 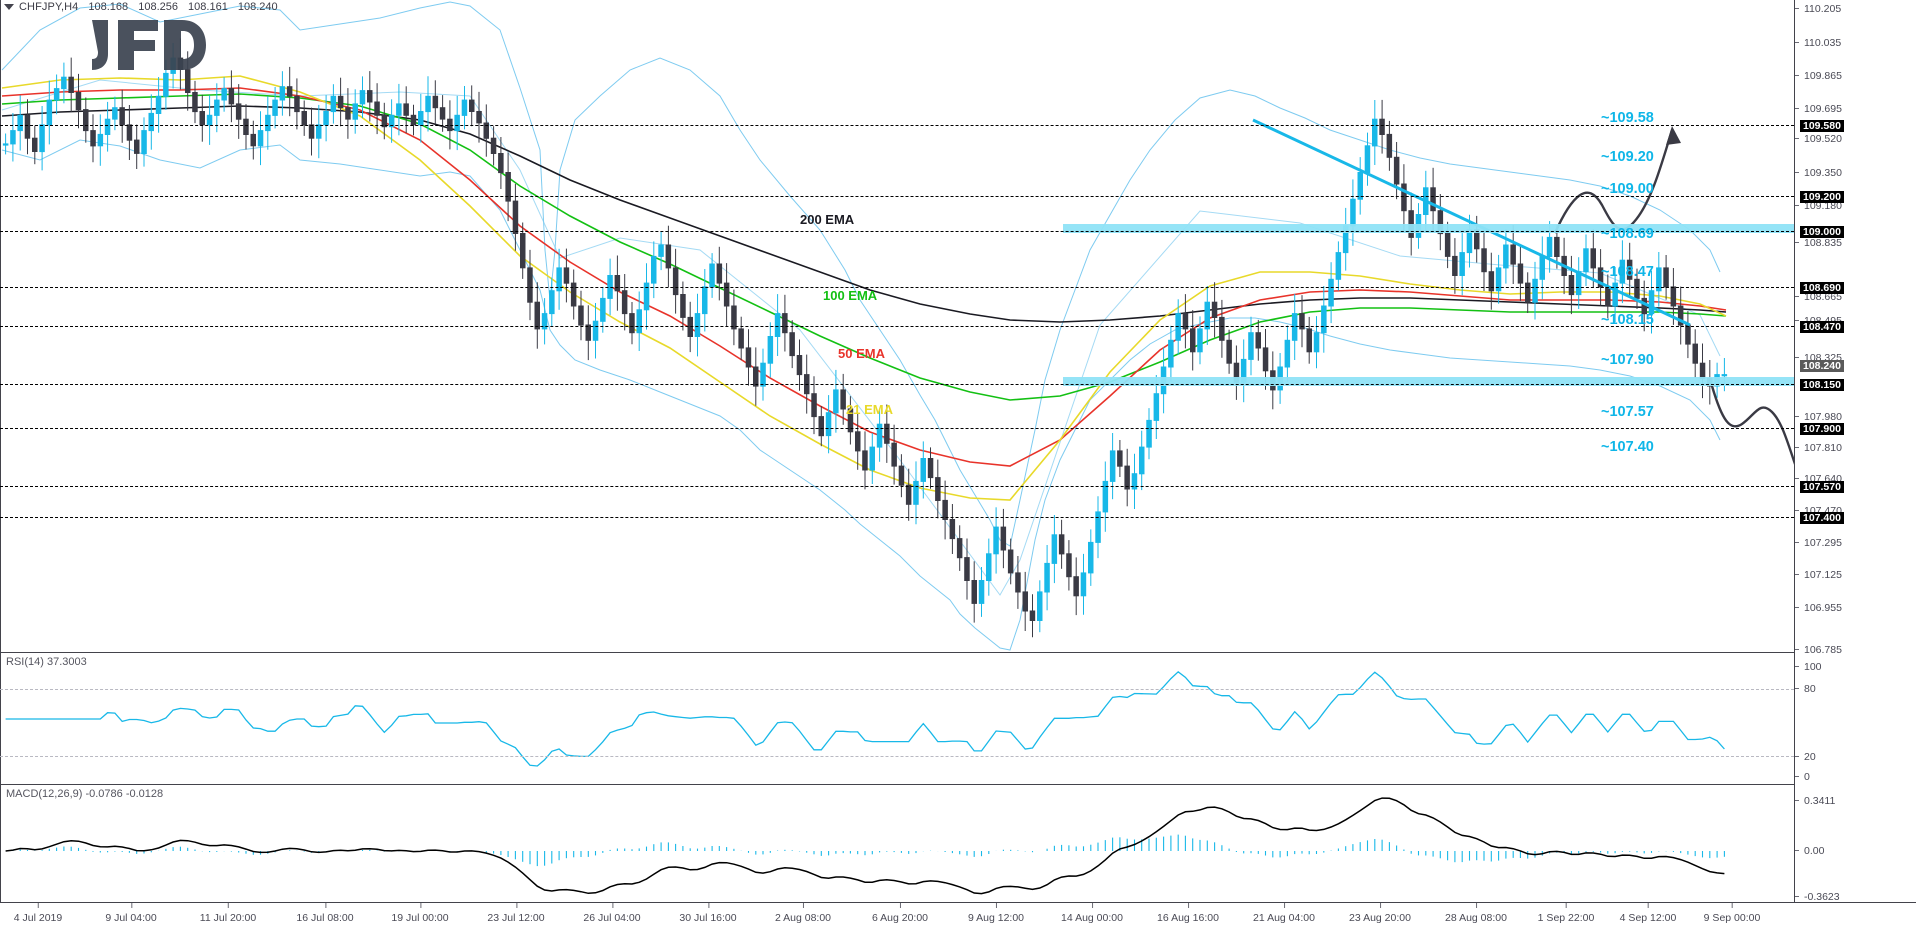 I want to click on level-label-108-15: ~108.15, so click(x=1627, y=320).